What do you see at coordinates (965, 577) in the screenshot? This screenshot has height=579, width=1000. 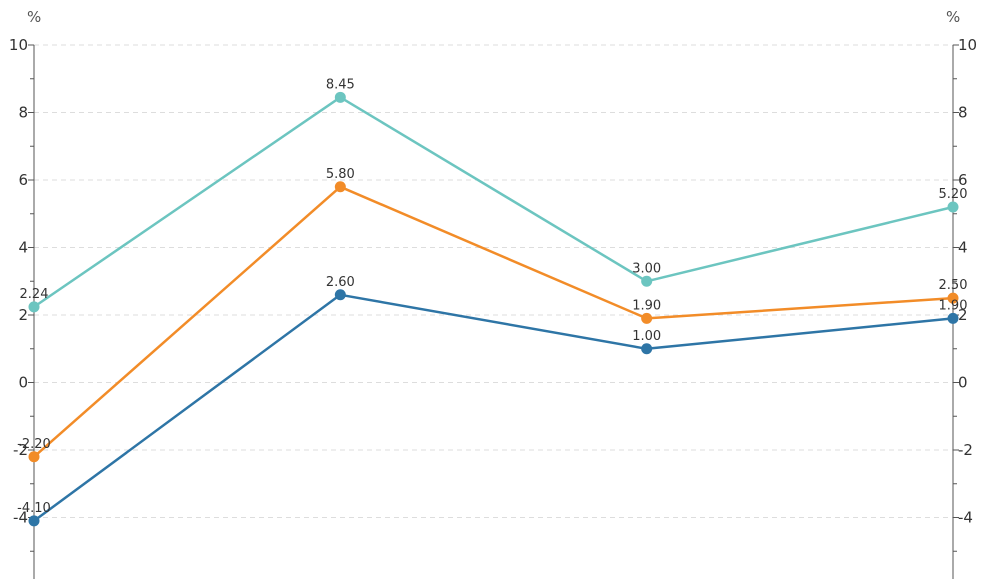 I see `right-tick-label: -6` at bounding box center [965, 577].